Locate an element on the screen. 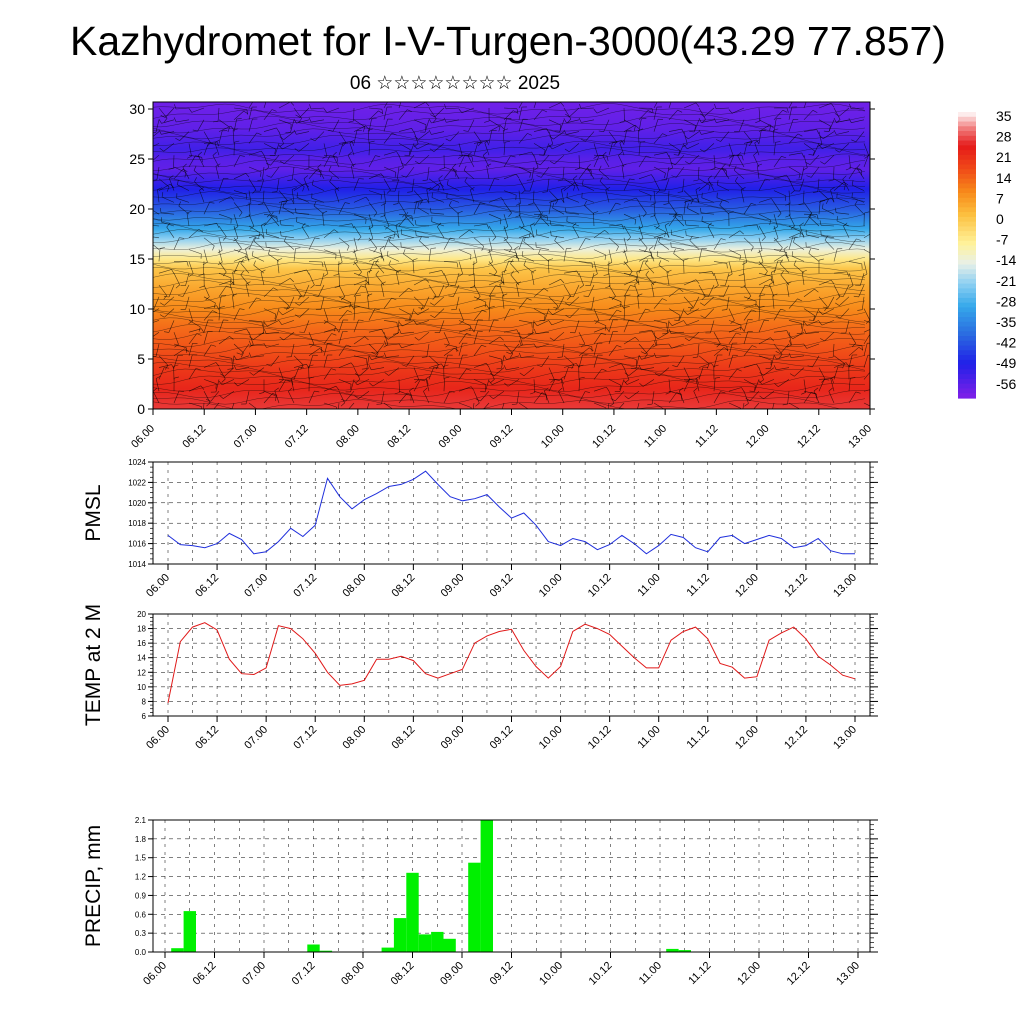 The height and width of the screenshot is (1024, 1024). isoline is located at coordinates (509, 279).